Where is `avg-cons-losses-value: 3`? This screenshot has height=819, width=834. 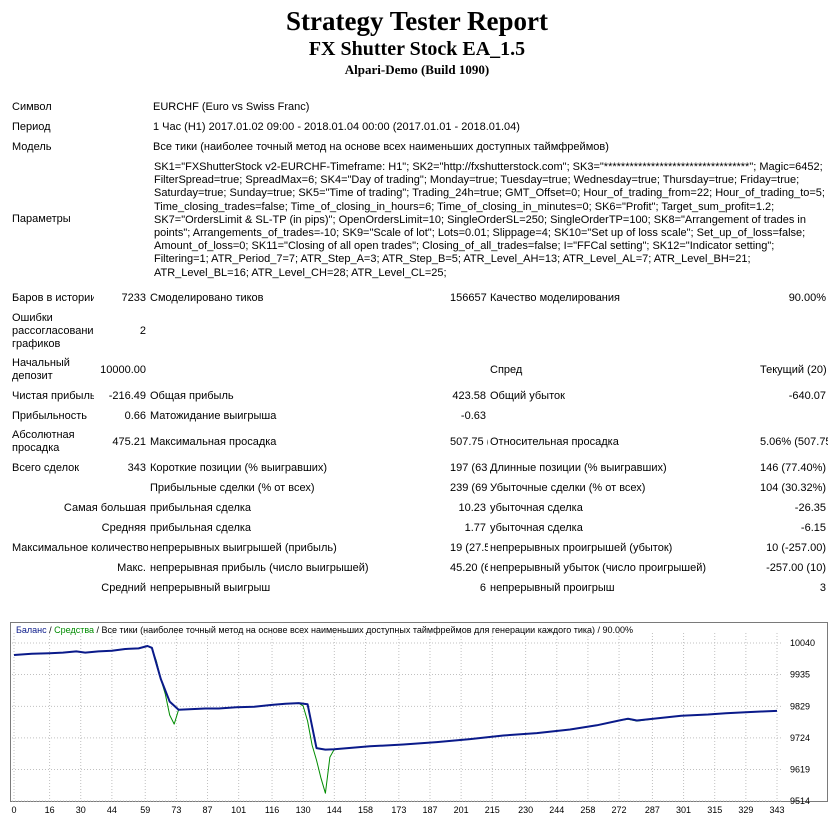 avg-cons-losses-value: 3 is located at coordinates (822, 588).